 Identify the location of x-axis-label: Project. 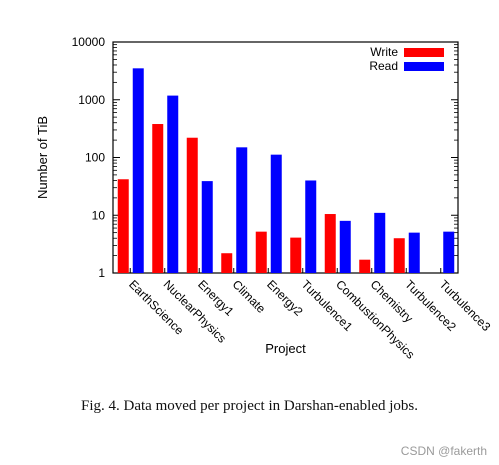
(285, 348).